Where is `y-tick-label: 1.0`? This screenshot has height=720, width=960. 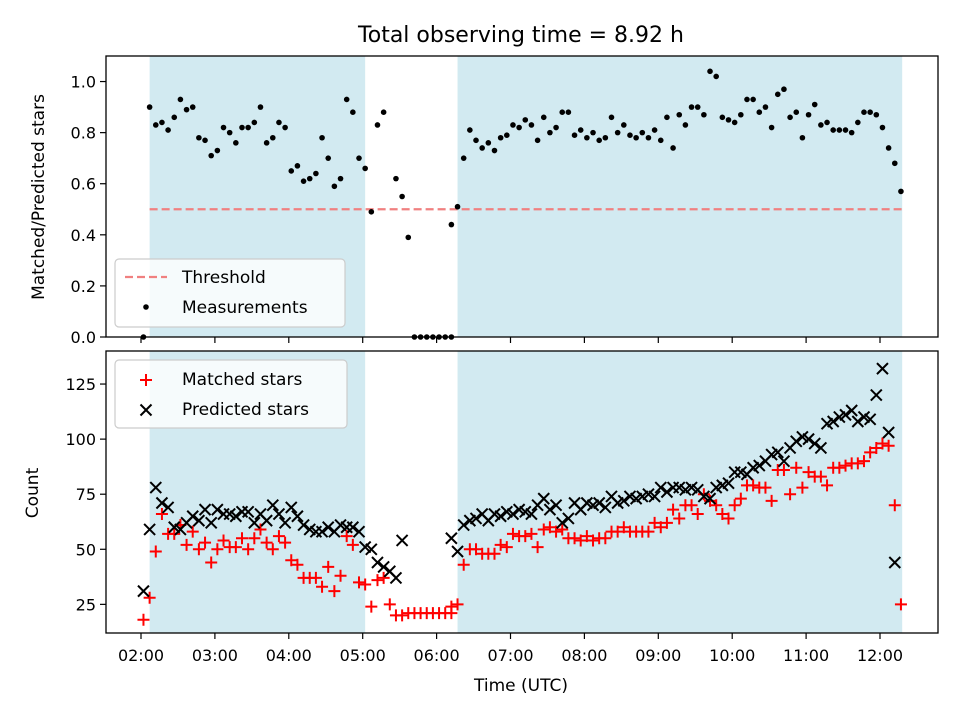 y-tick-label: 1.0 is located at coordinates (83, 82).